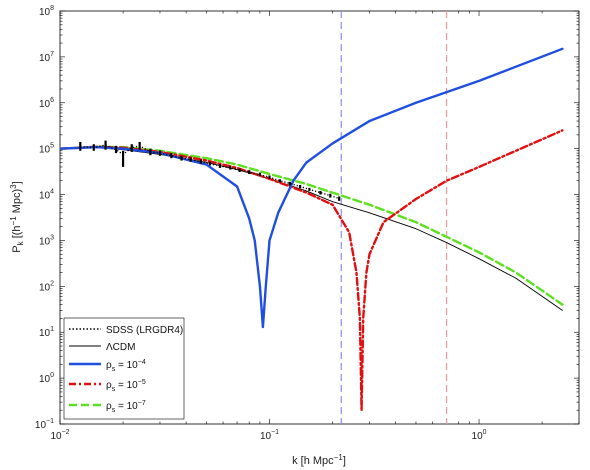 The image size is (590, 470). What do you see at coordinates (59, 435) in the screenshot?
I see `x-tick-label: 10⁻²` at bounding box center [59, 435].